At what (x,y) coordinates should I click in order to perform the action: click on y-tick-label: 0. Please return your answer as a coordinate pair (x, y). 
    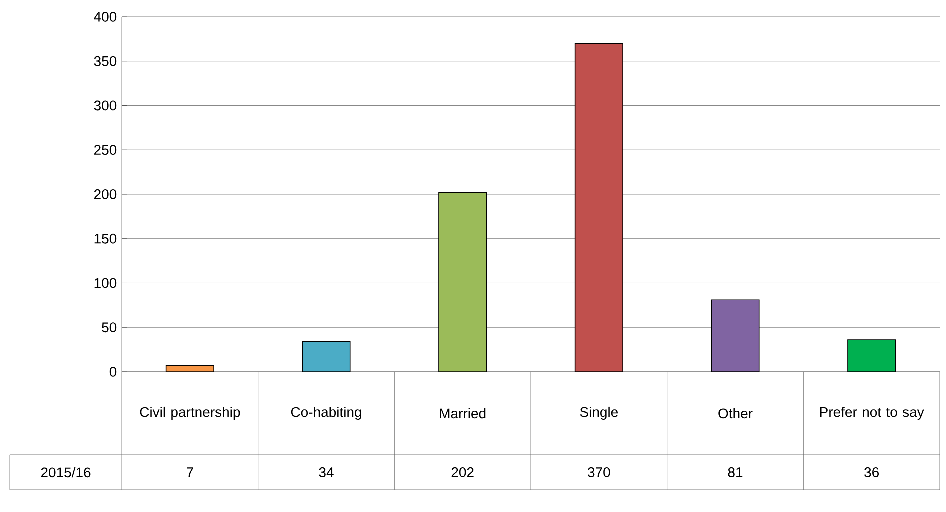
    Looking at the image, I should click on (113, 372).